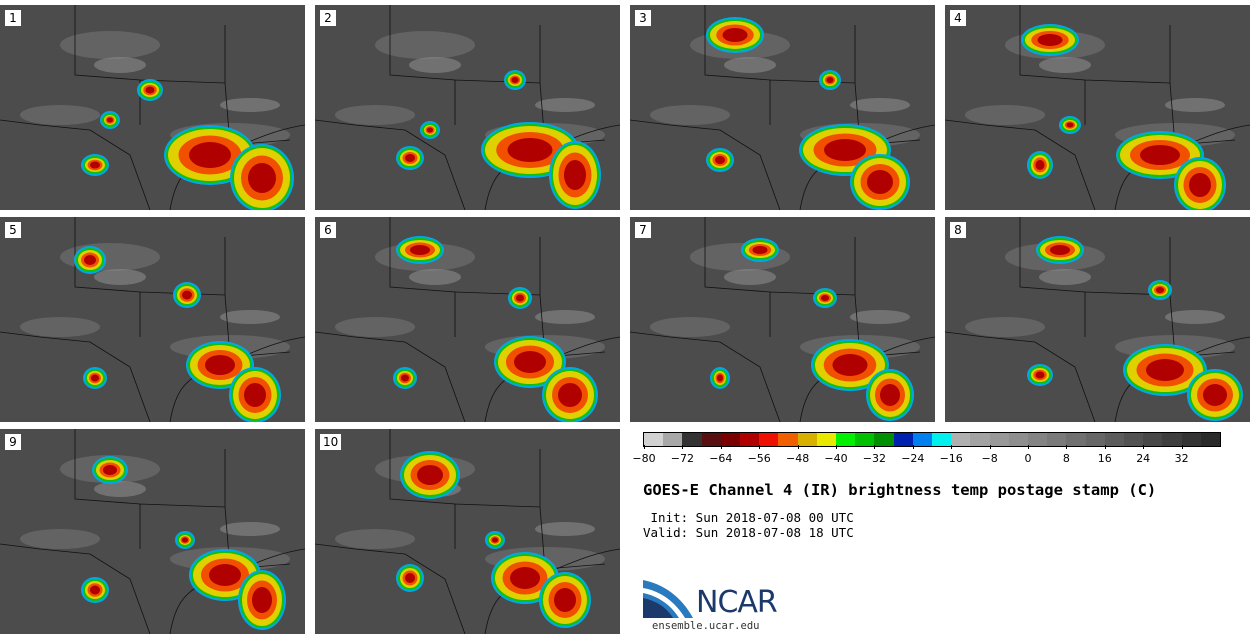  Describe the element at coordinates (1181, 458) in the screenshot. I see `colorbar-tick-label: 32` at that location.